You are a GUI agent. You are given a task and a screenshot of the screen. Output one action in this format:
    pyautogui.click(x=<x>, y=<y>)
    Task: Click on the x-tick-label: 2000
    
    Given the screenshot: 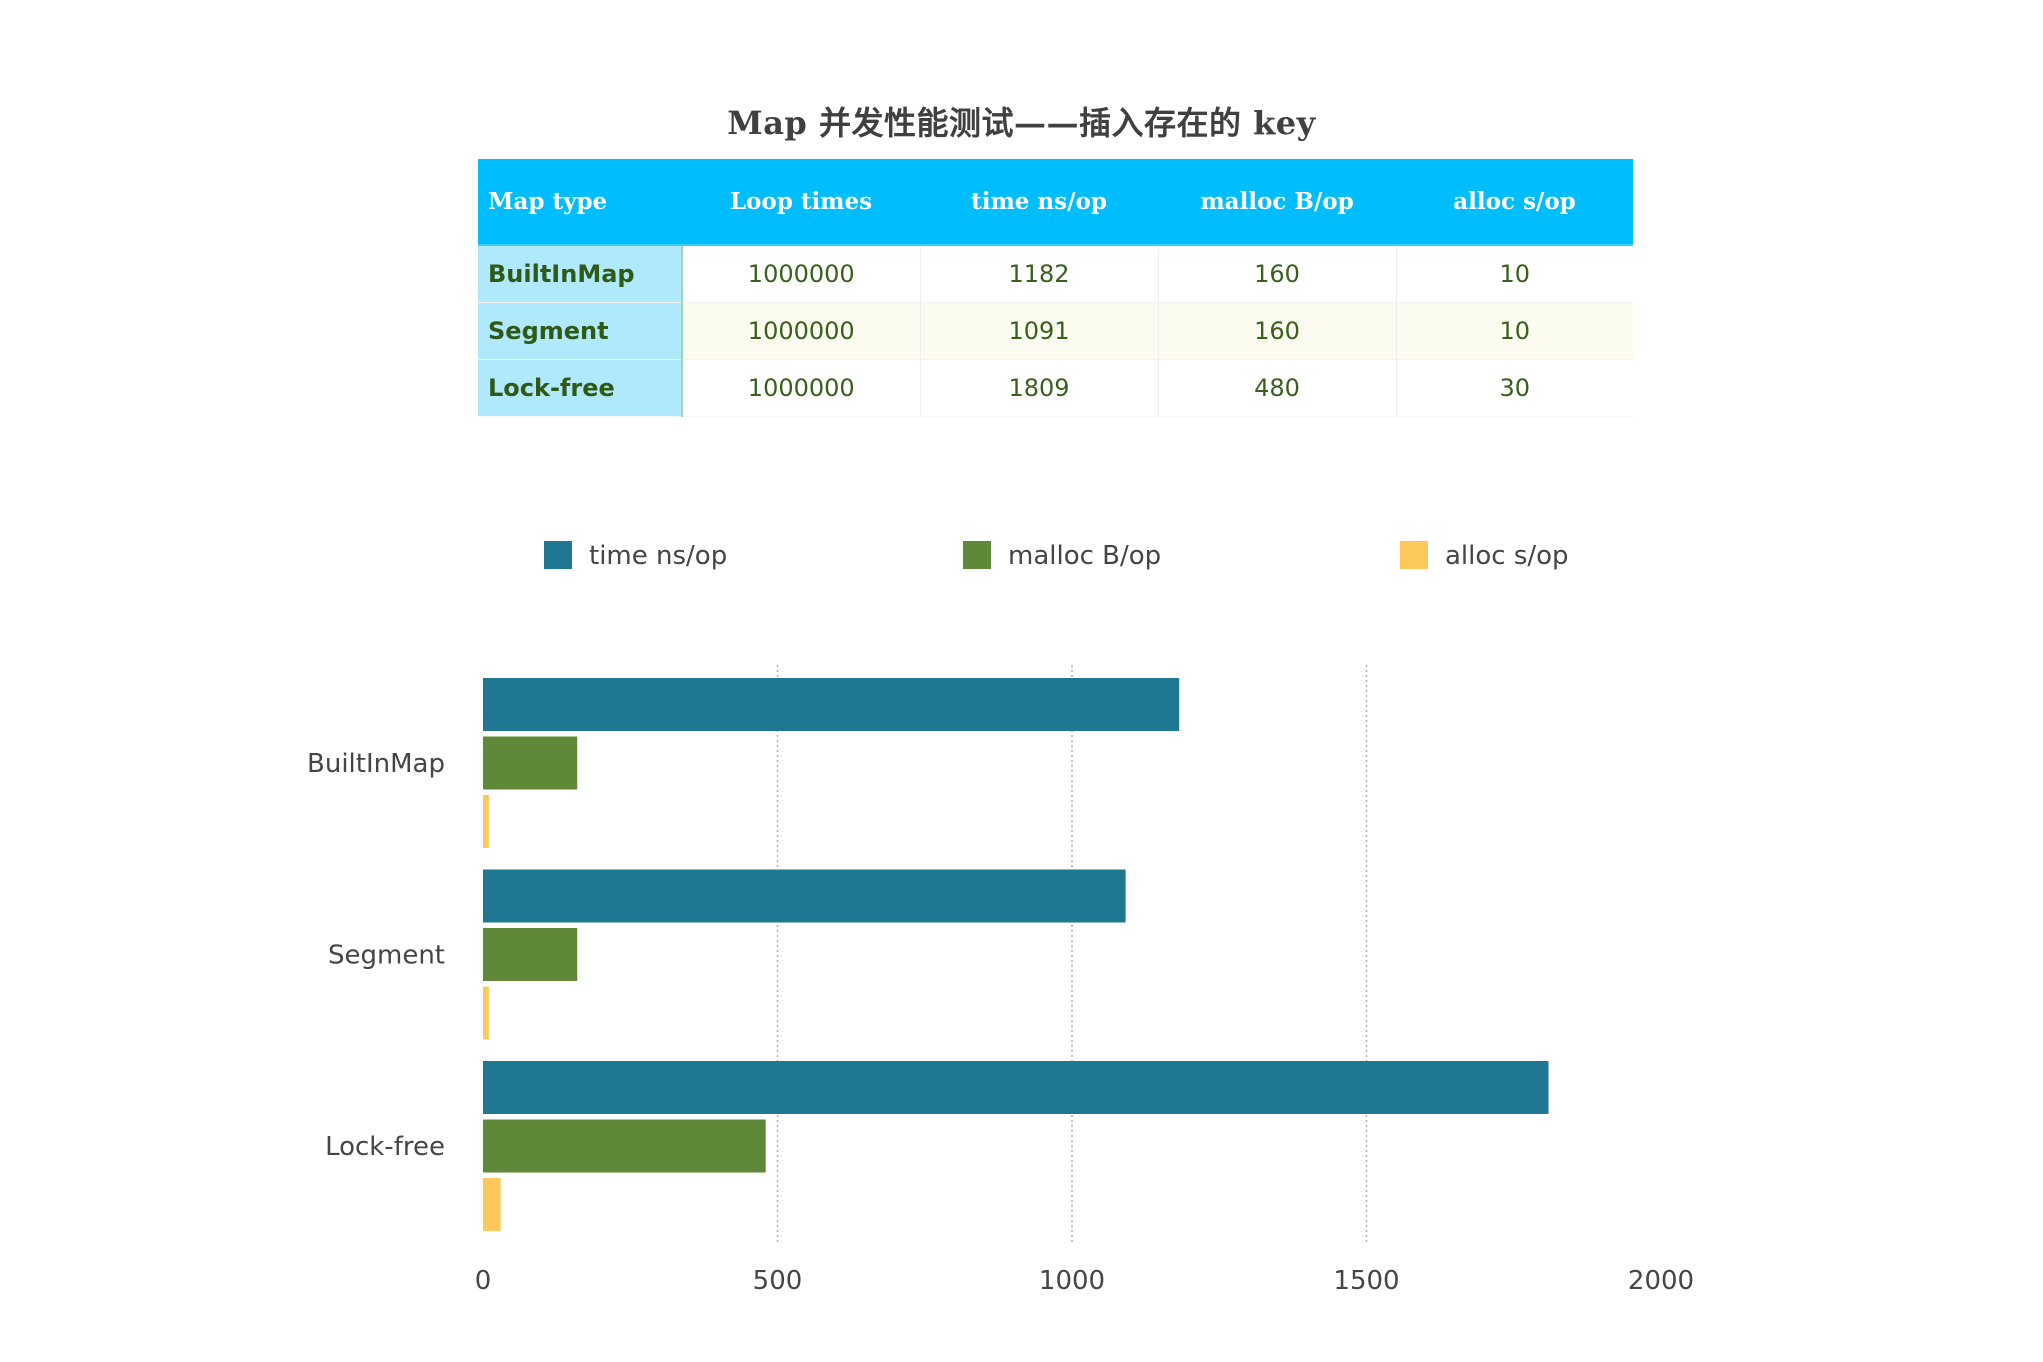 What is the action you would take?
    pyautogui.click(x=1661, y=1281)
    